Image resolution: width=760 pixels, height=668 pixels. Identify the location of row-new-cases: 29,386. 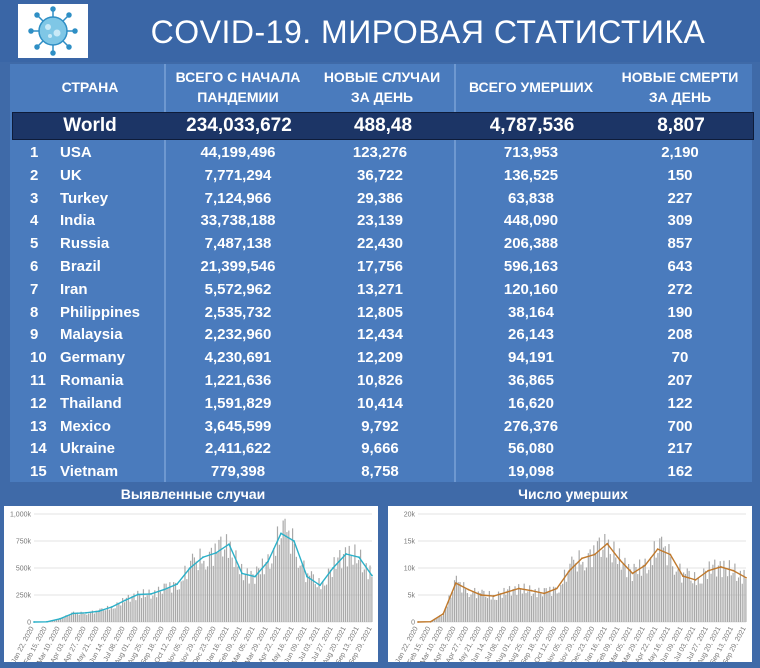
(380, 198).